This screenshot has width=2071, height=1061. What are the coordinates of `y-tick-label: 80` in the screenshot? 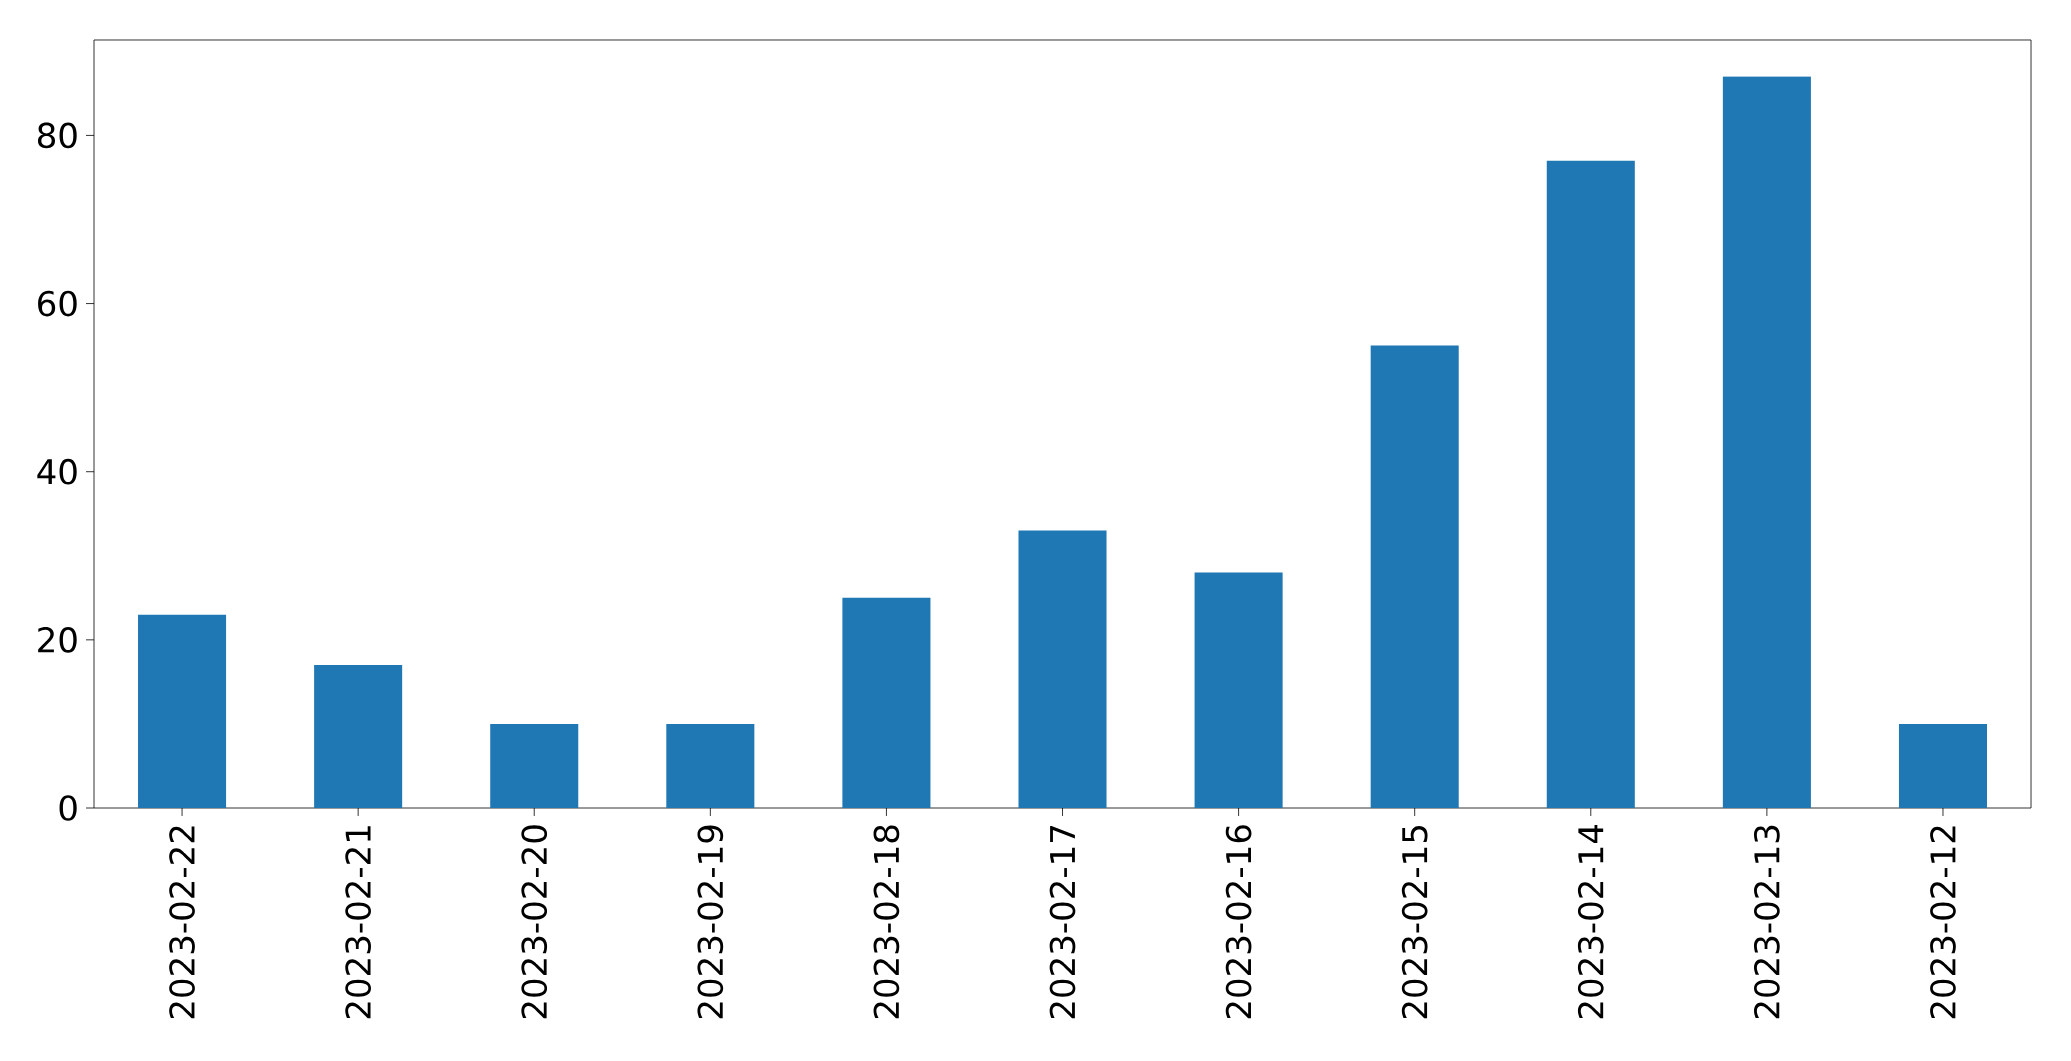 It's located at (57, 135).